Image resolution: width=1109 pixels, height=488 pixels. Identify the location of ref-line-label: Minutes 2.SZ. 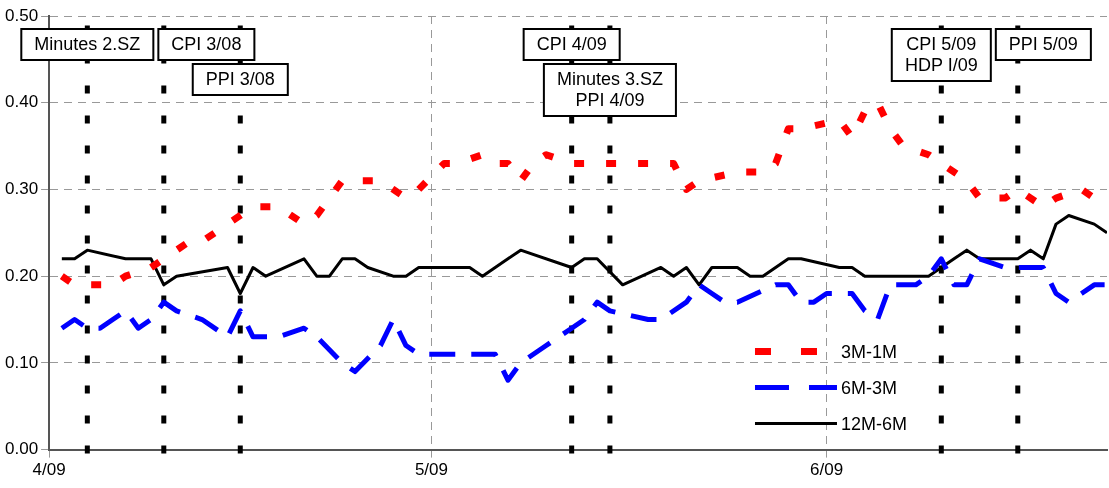
(87, 44).